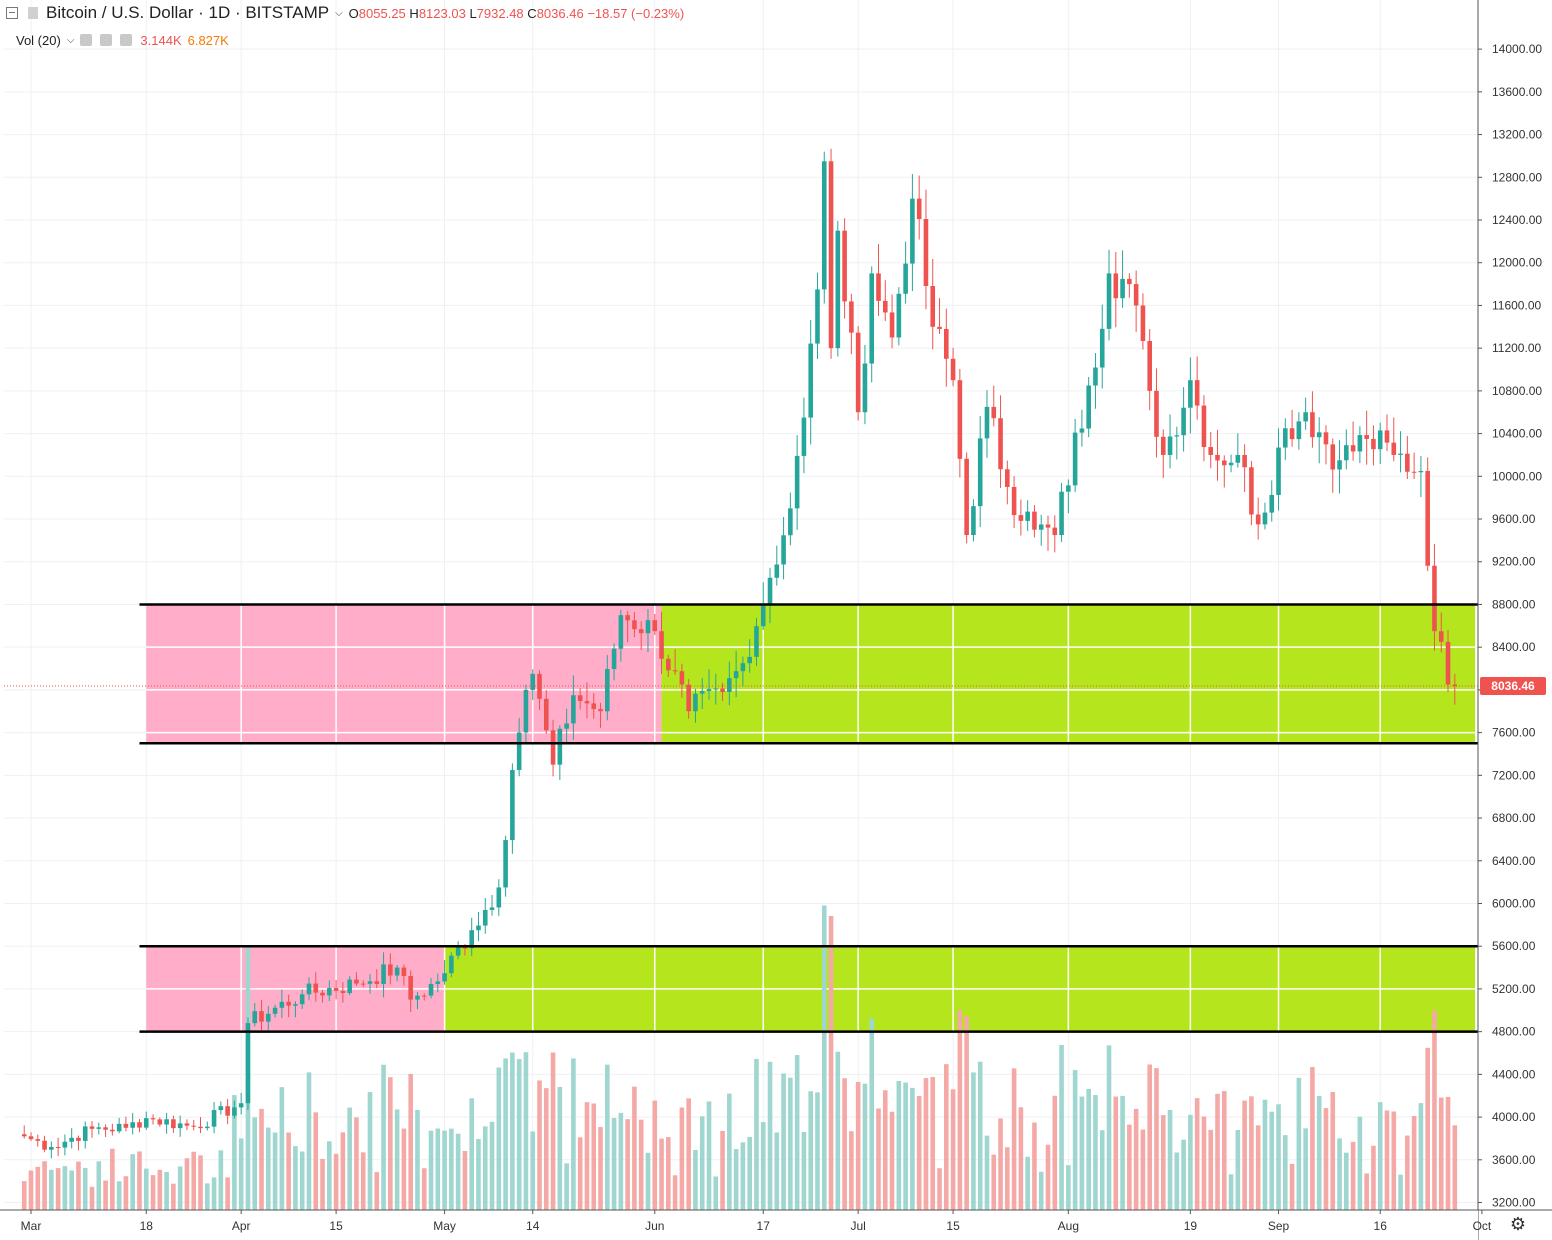 The height and width of the screenshot is (1240, 1552). What do you see at coordinates (1515, 620) in the screenshot?
I see `price-axis-bg` at bounding box center [1515, 620].